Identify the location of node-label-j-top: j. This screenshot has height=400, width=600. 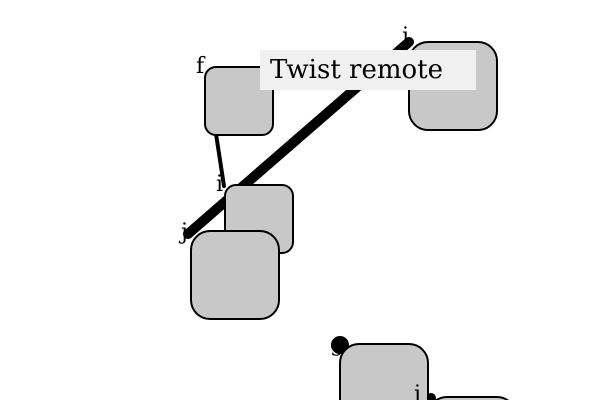
(405, 36).